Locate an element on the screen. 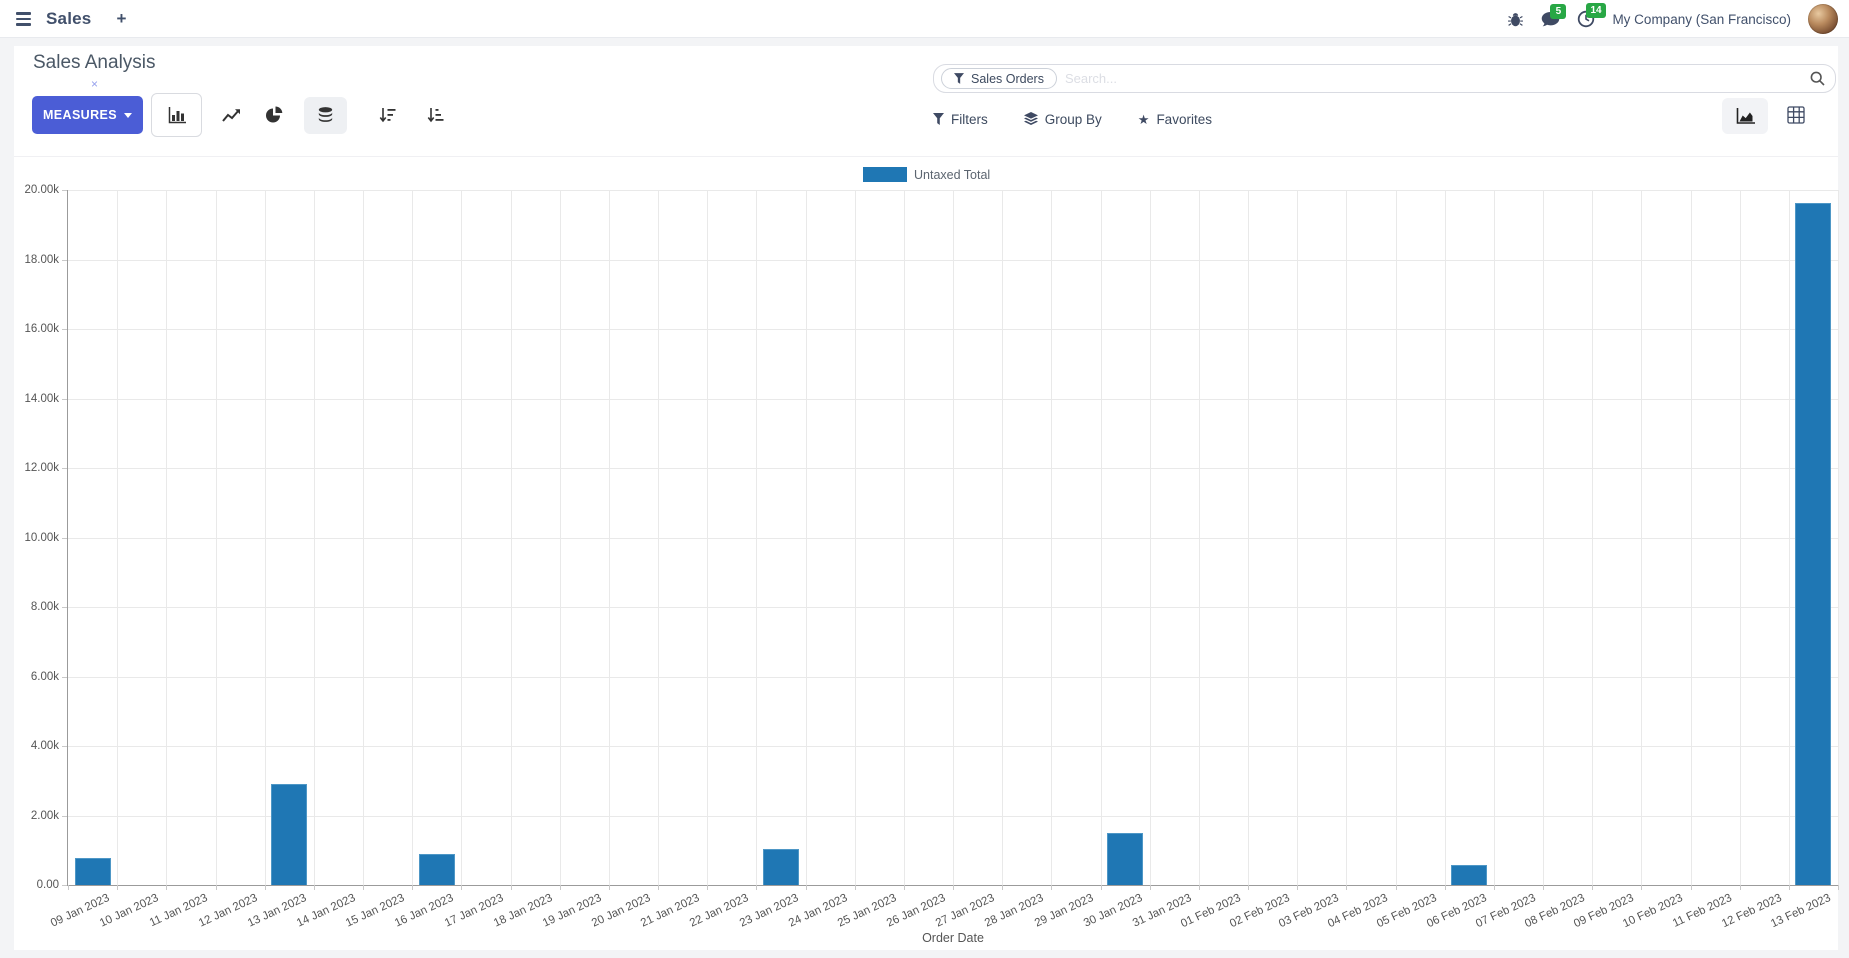 The height and width of the screenshot is (958, 1849). top-navbar: Sales + 5 14 My Company (San Francisco) is located at coordinates (924, 19).